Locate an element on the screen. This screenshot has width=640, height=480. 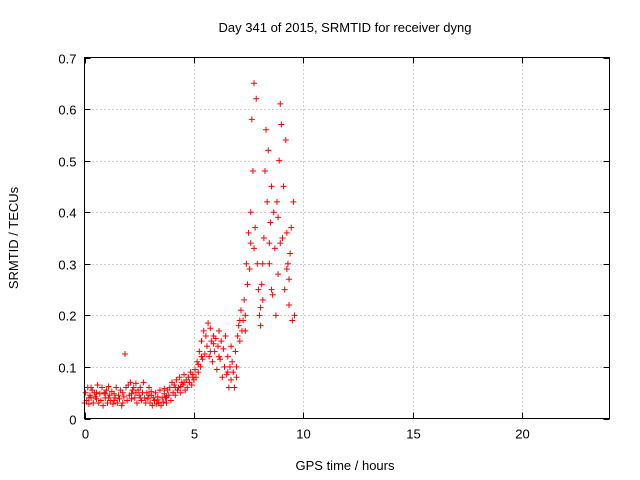
x-tick-label: 0 is located at coordinates (85, 434).